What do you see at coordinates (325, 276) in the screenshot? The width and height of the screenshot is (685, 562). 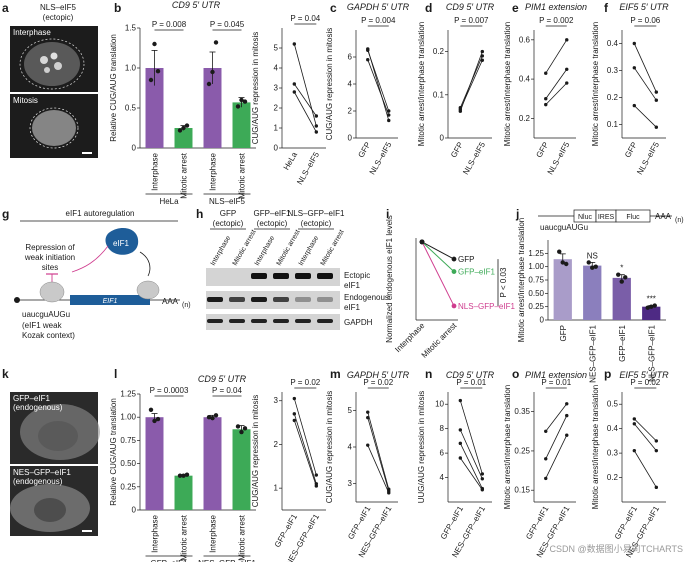 I see `blot-band-ectopic` at bounding box center [325, 276].